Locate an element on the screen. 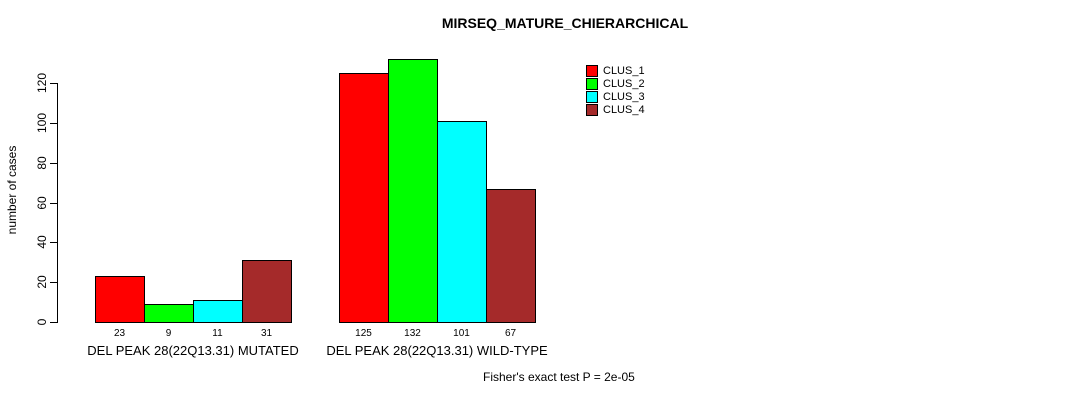  bar-value-label: 23 is located at coordinates (119, 333).